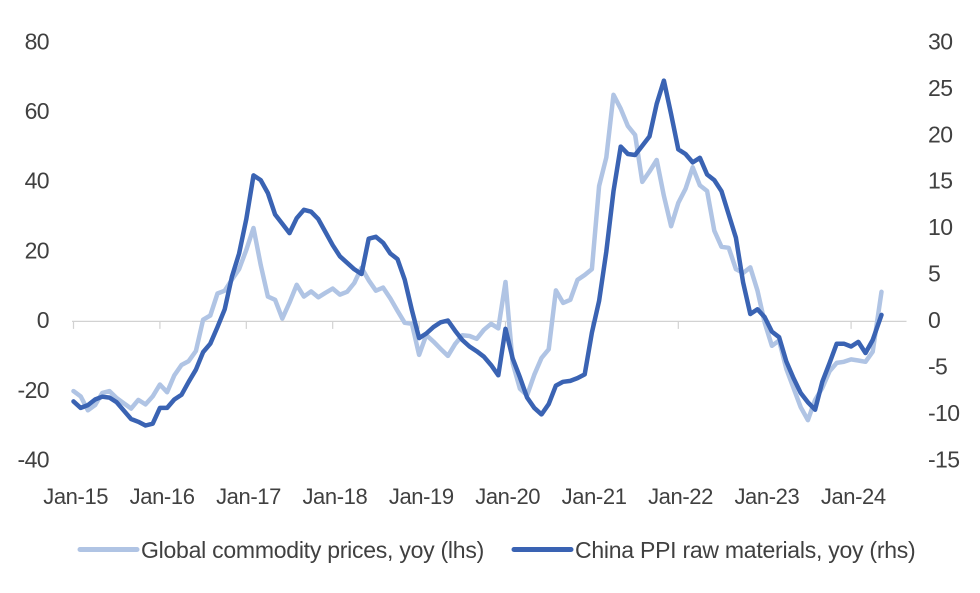 The height and width of the screenshot is (593, 980). What do you see at coordinates (853, 496) in the screenshot?
I see `svg-text: Jan-24` at bounding box center [853, 496].